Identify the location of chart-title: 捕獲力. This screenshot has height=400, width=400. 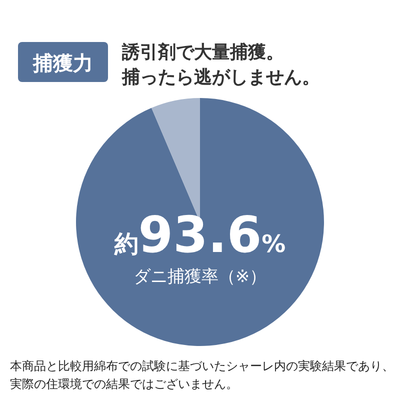
(62, 63).